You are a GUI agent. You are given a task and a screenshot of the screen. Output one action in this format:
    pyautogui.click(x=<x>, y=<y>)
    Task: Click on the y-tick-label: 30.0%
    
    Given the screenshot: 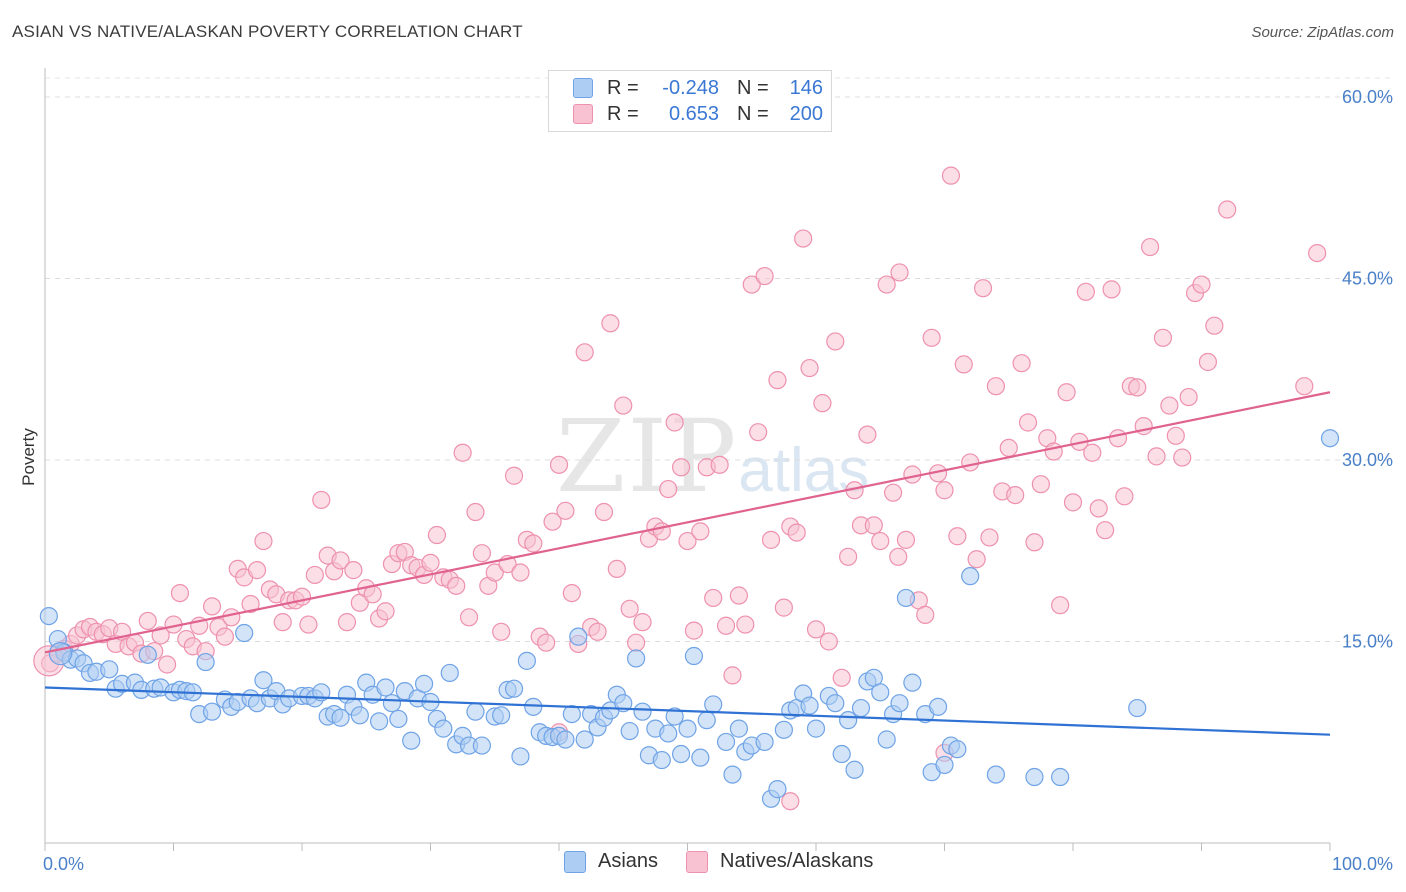 What is the action you would take?
    pyautogui.click(x=1367, y=460)
    